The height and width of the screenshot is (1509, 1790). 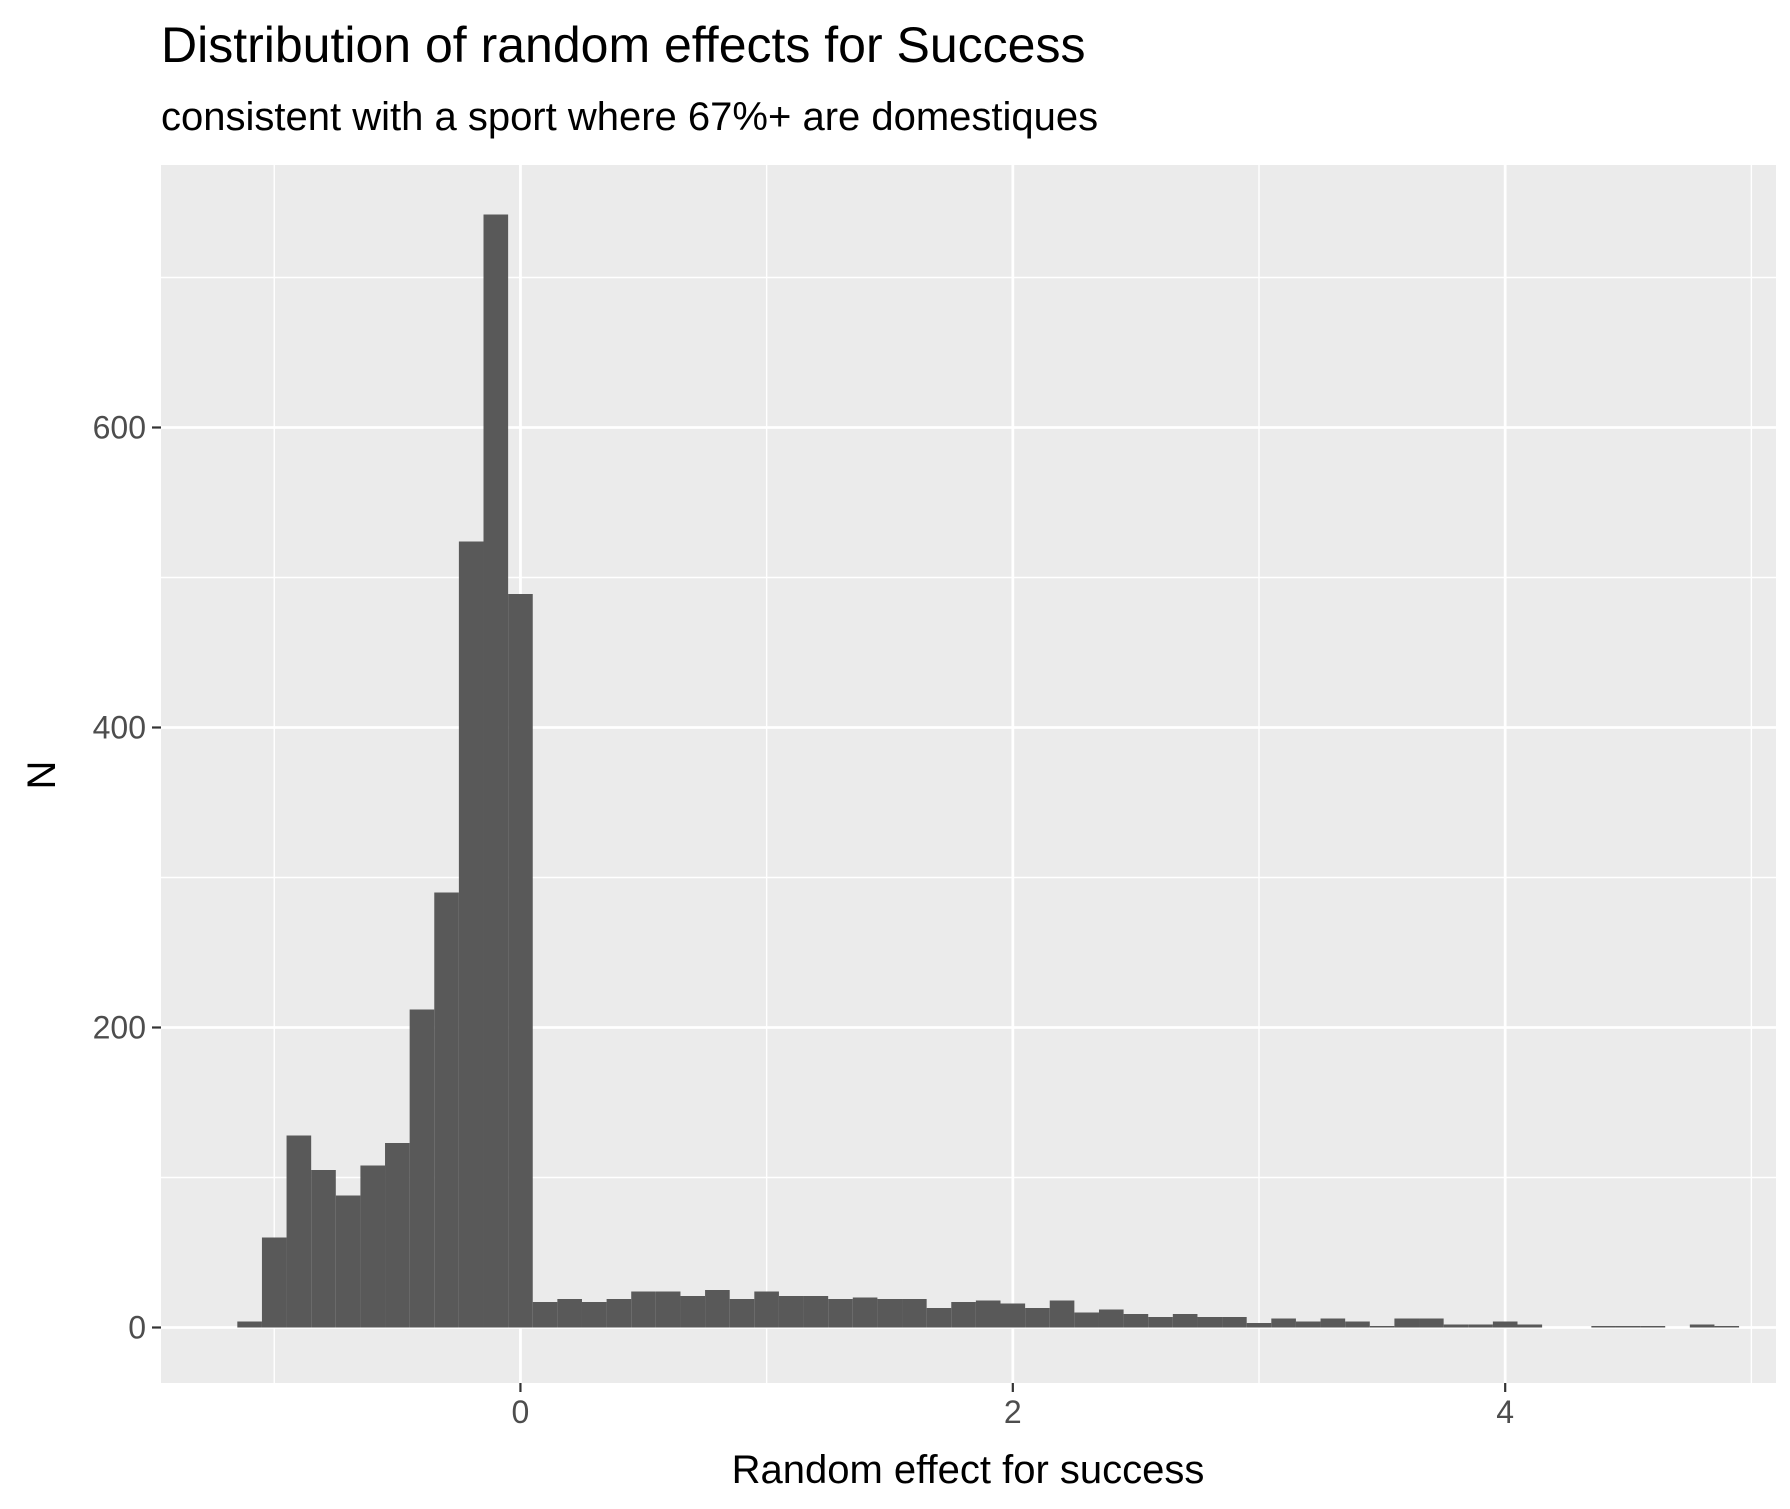 I want to click on y-tick-label: 600, so click(x=119, y=428).